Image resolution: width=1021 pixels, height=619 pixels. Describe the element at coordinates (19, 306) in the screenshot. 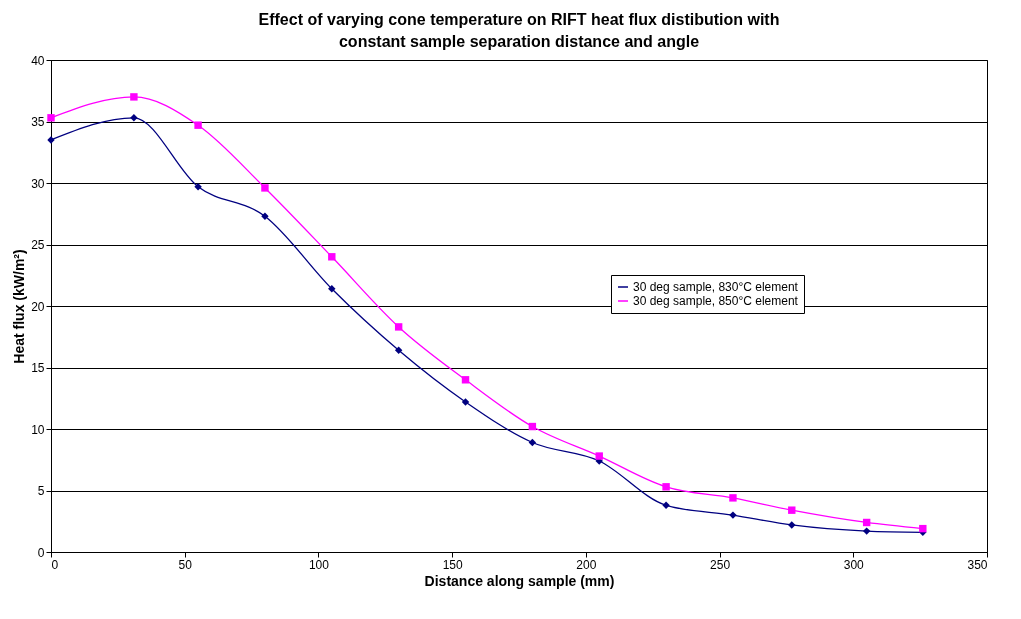

I see `y-axis-title: Heat flux (kW/m²)` at that location.